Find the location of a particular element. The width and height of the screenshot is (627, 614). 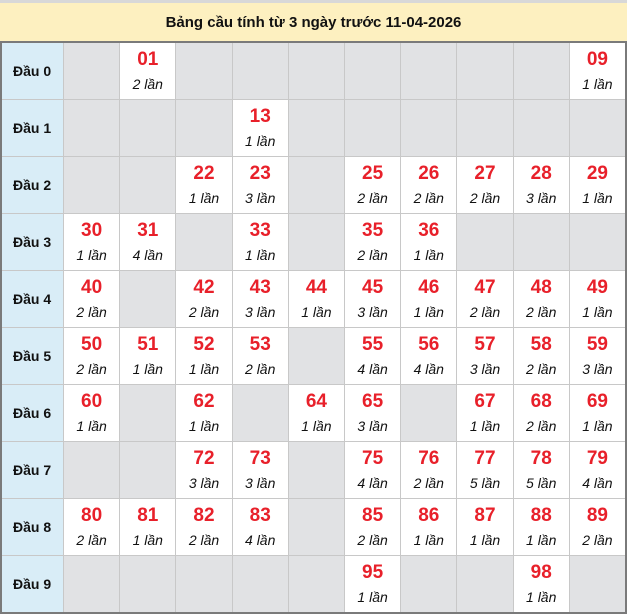

number-cell: 51 1 lần is located at coordinates (148, 356).